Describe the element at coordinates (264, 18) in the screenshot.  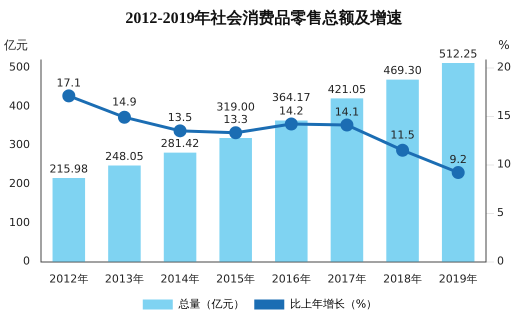
I see `chart-title: 2012-2019年社会消费品零售总额及增速` at that location.